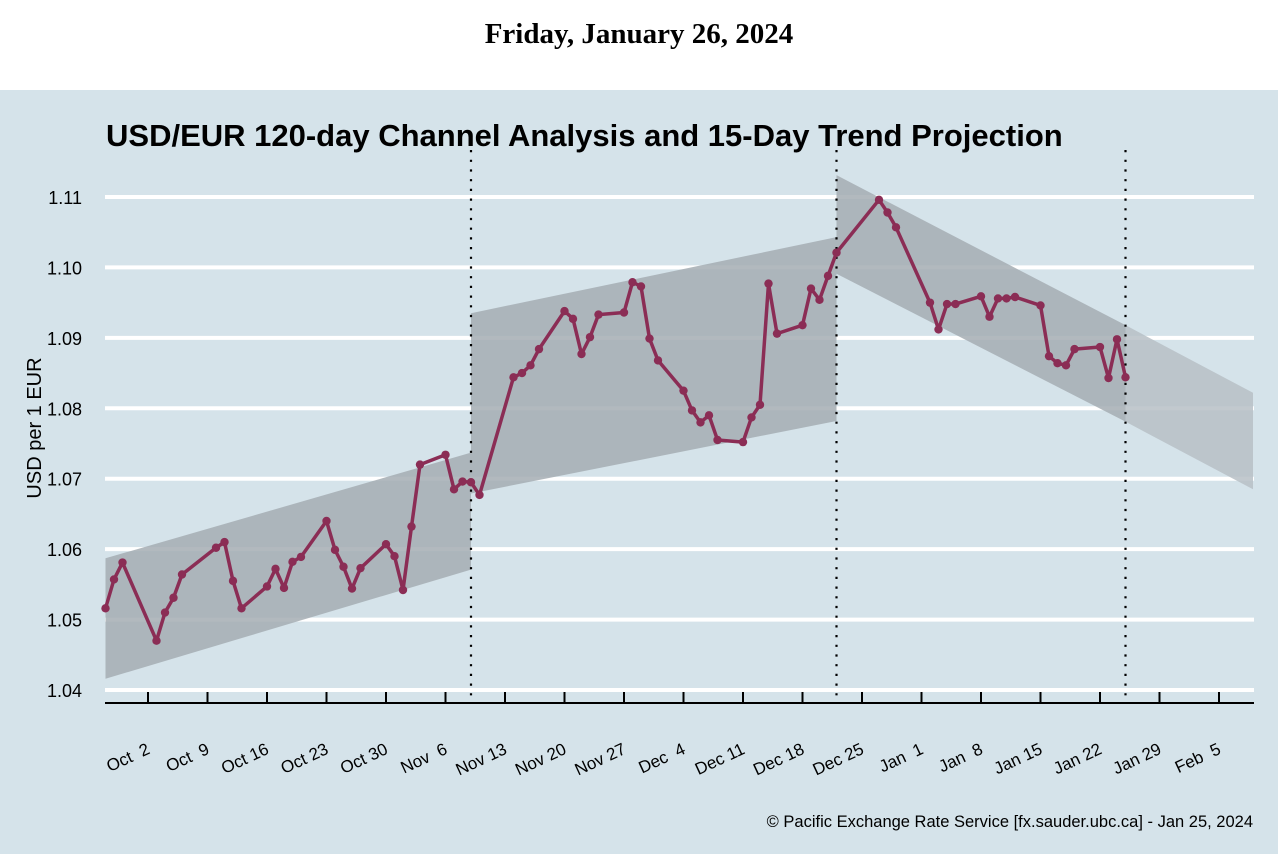 This screenshot has height=854, width=1278. I want to click on channel-1-band, so click(288, 565).